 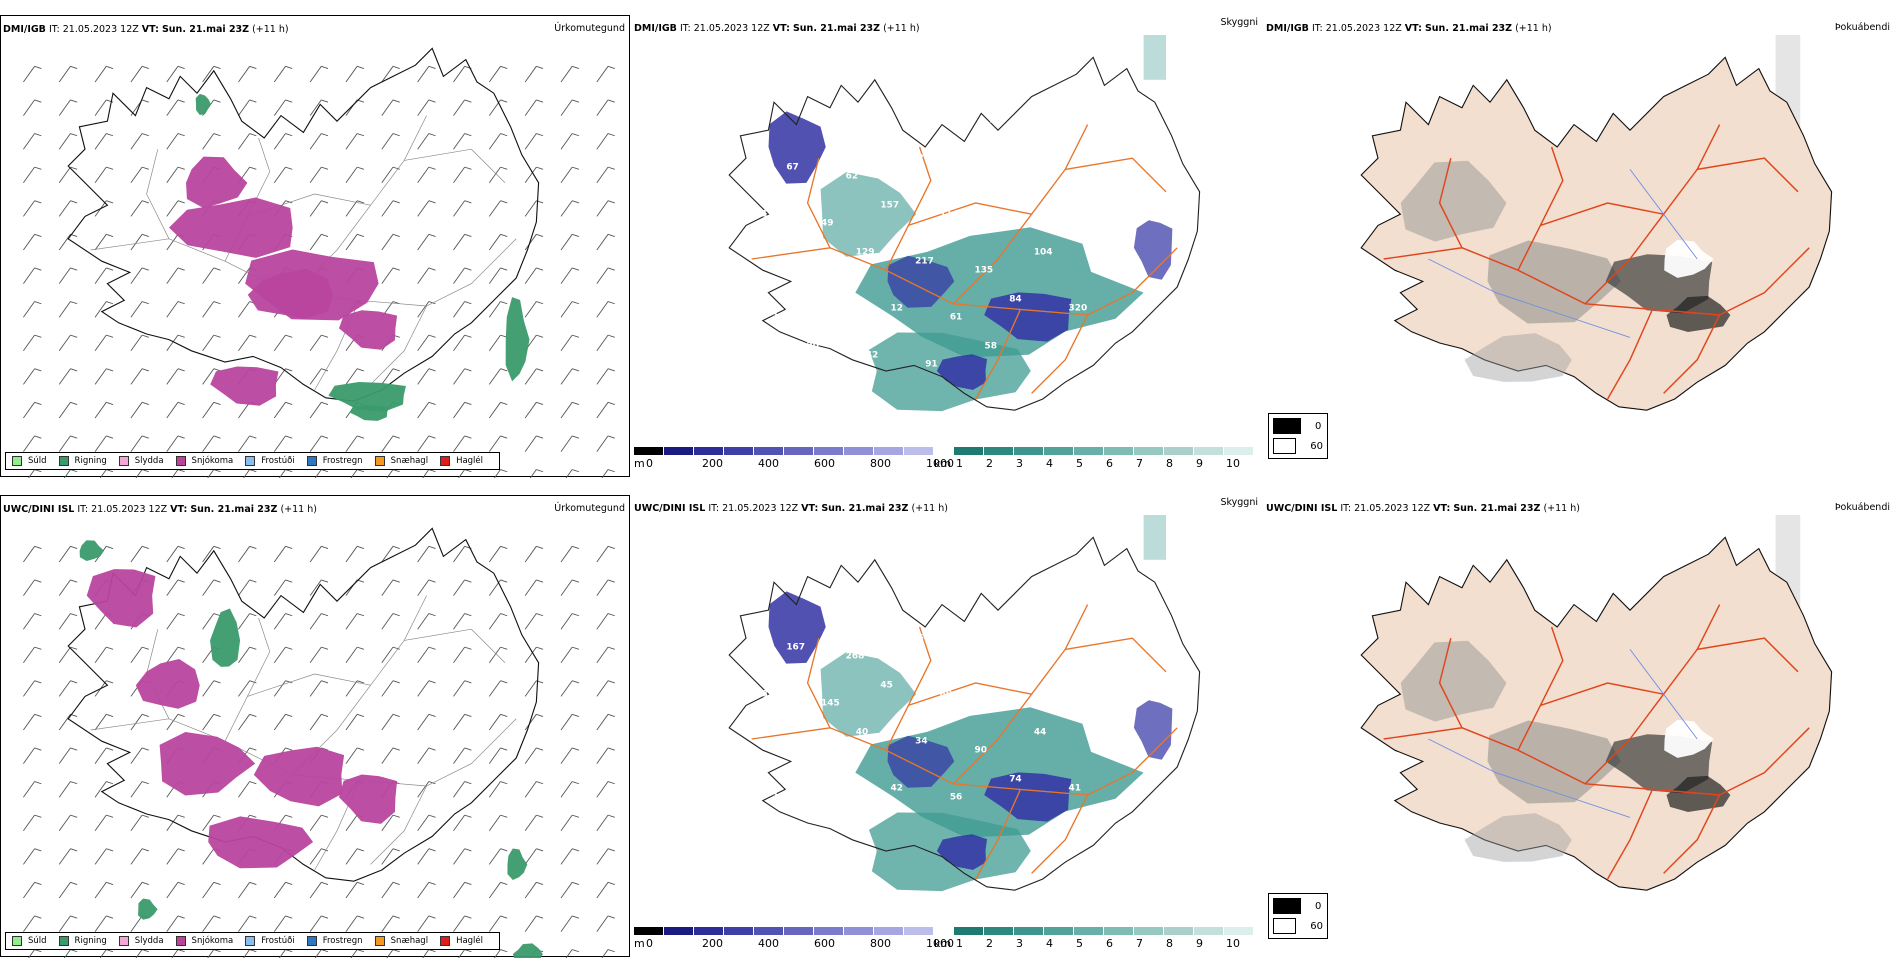 I want to click on ceiling-label: 58, so click(x=991, y=347).